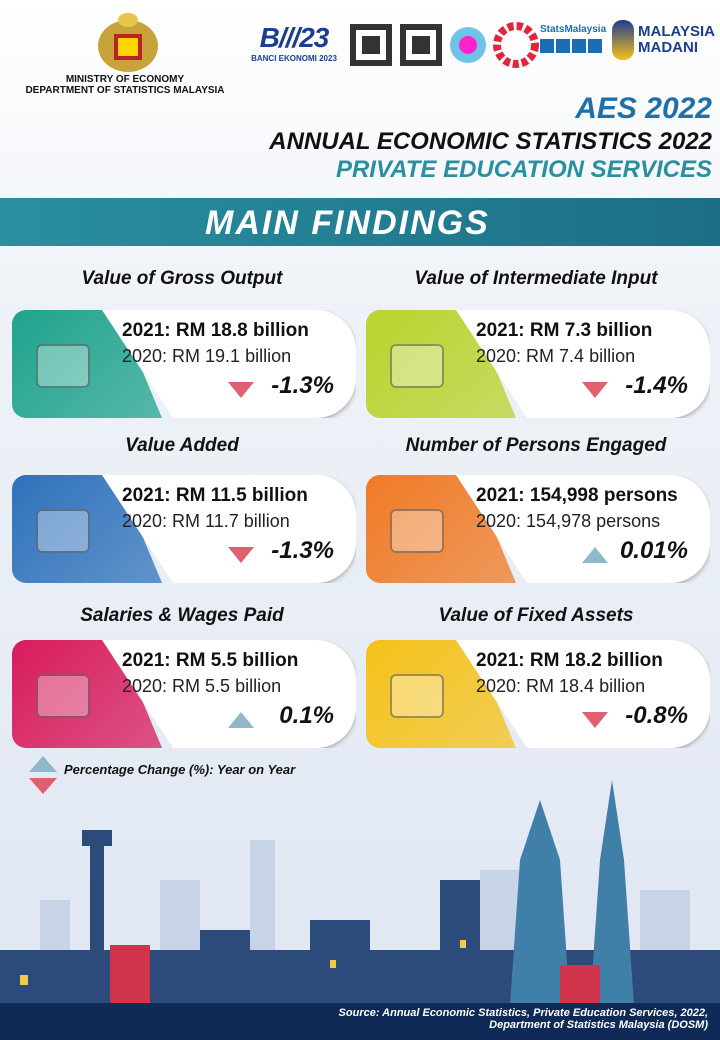 The image size is (720, 1040). Describe the element at coordinates (128, 42) in the screenshot. I see `coat-of-arms` at that location.